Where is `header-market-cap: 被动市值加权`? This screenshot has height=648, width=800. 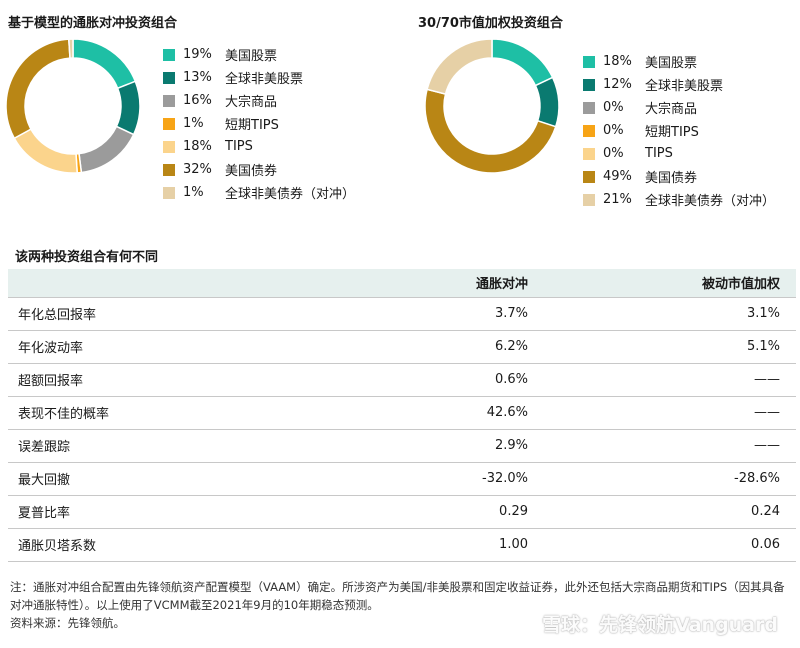 header-market-cap: 被动市值加权 is located at coordinates (740, 285).